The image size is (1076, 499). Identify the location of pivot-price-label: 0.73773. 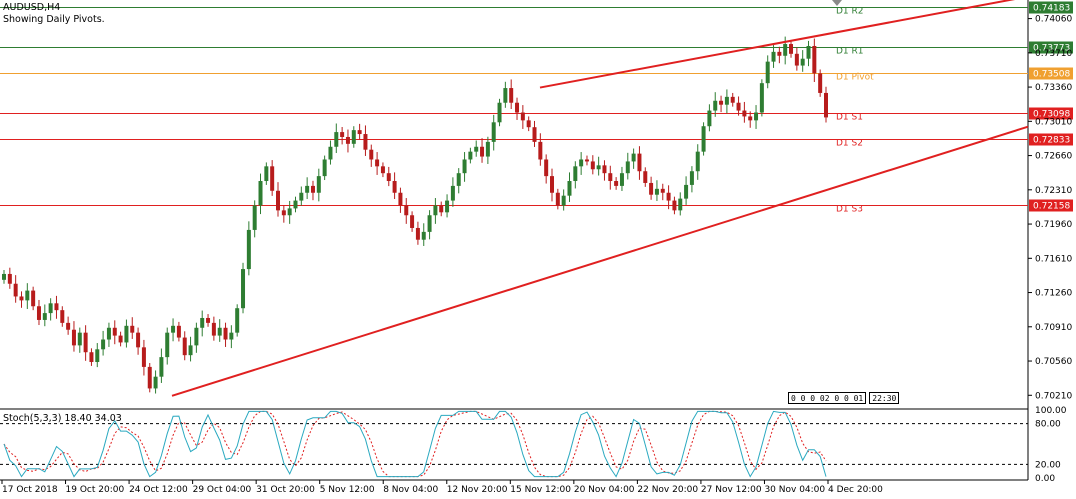
(1051, 49).